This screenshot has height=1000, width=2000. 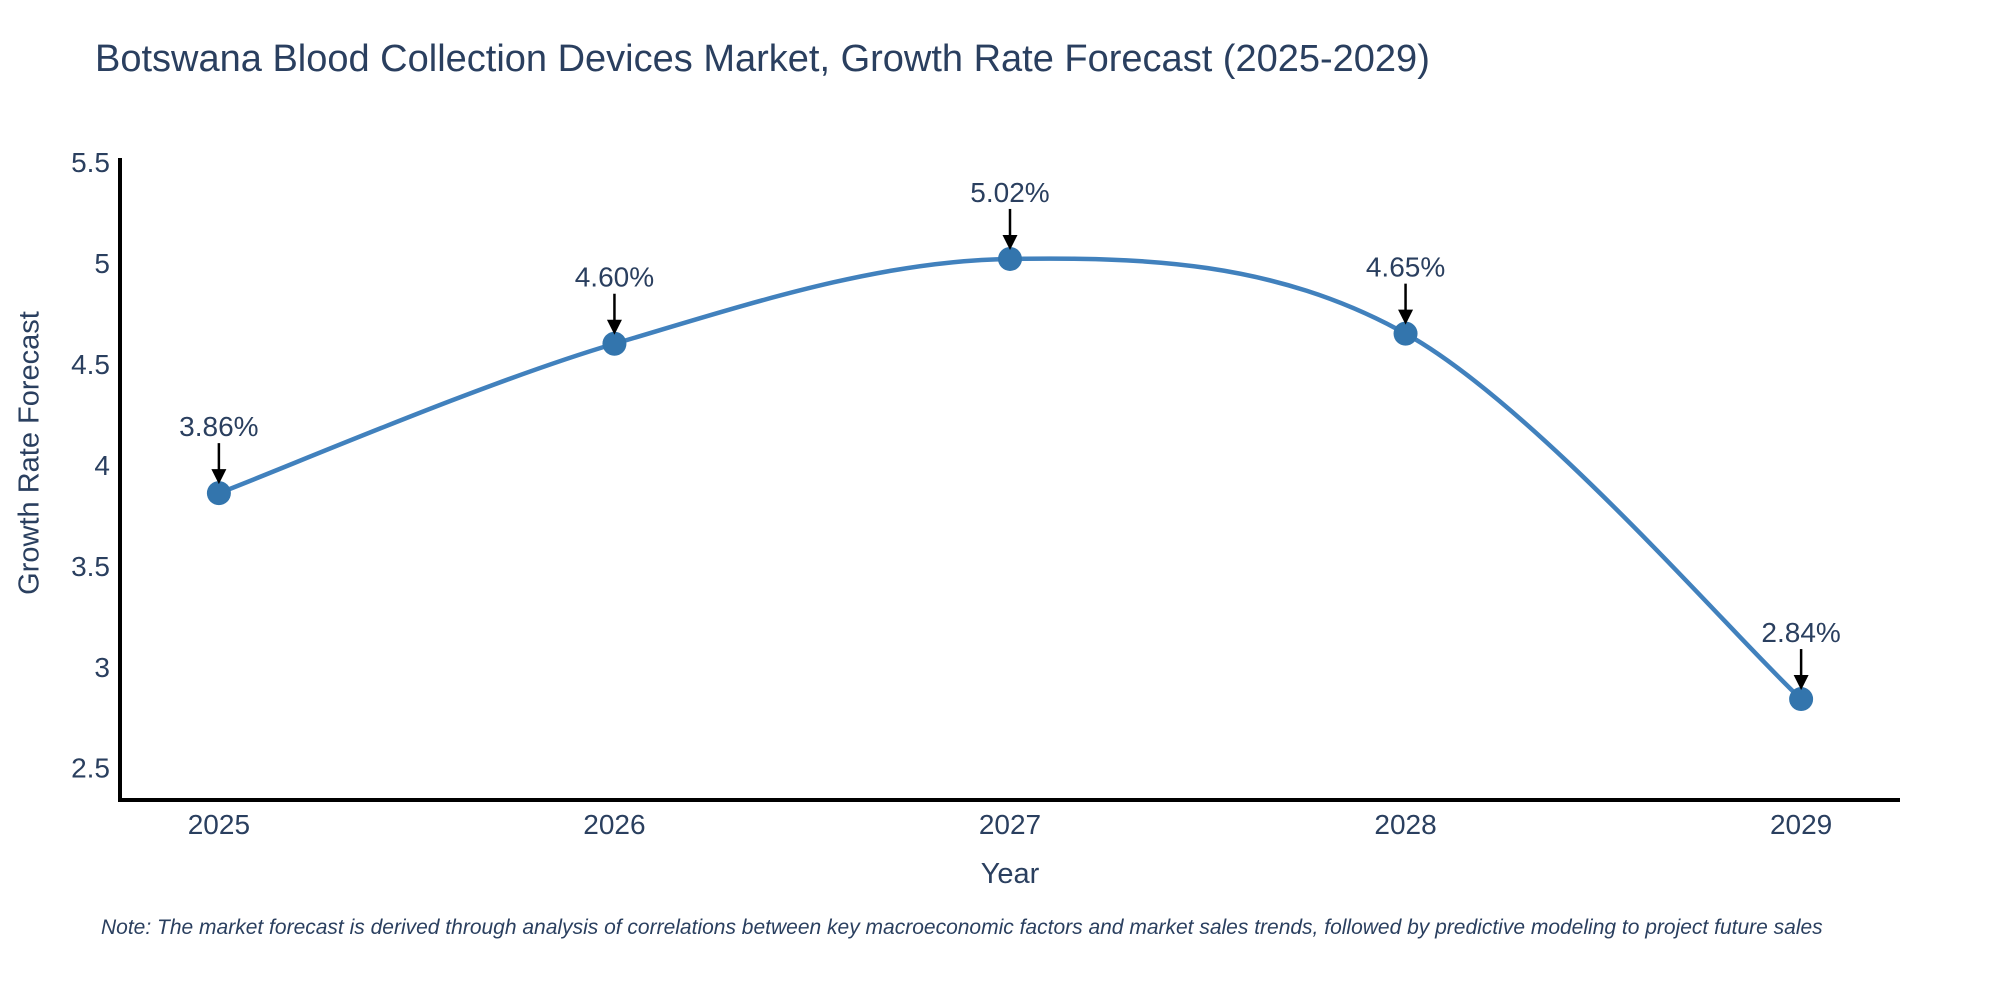 I want to click on y-tick-label: 2.5, so click(x=90, y=768).